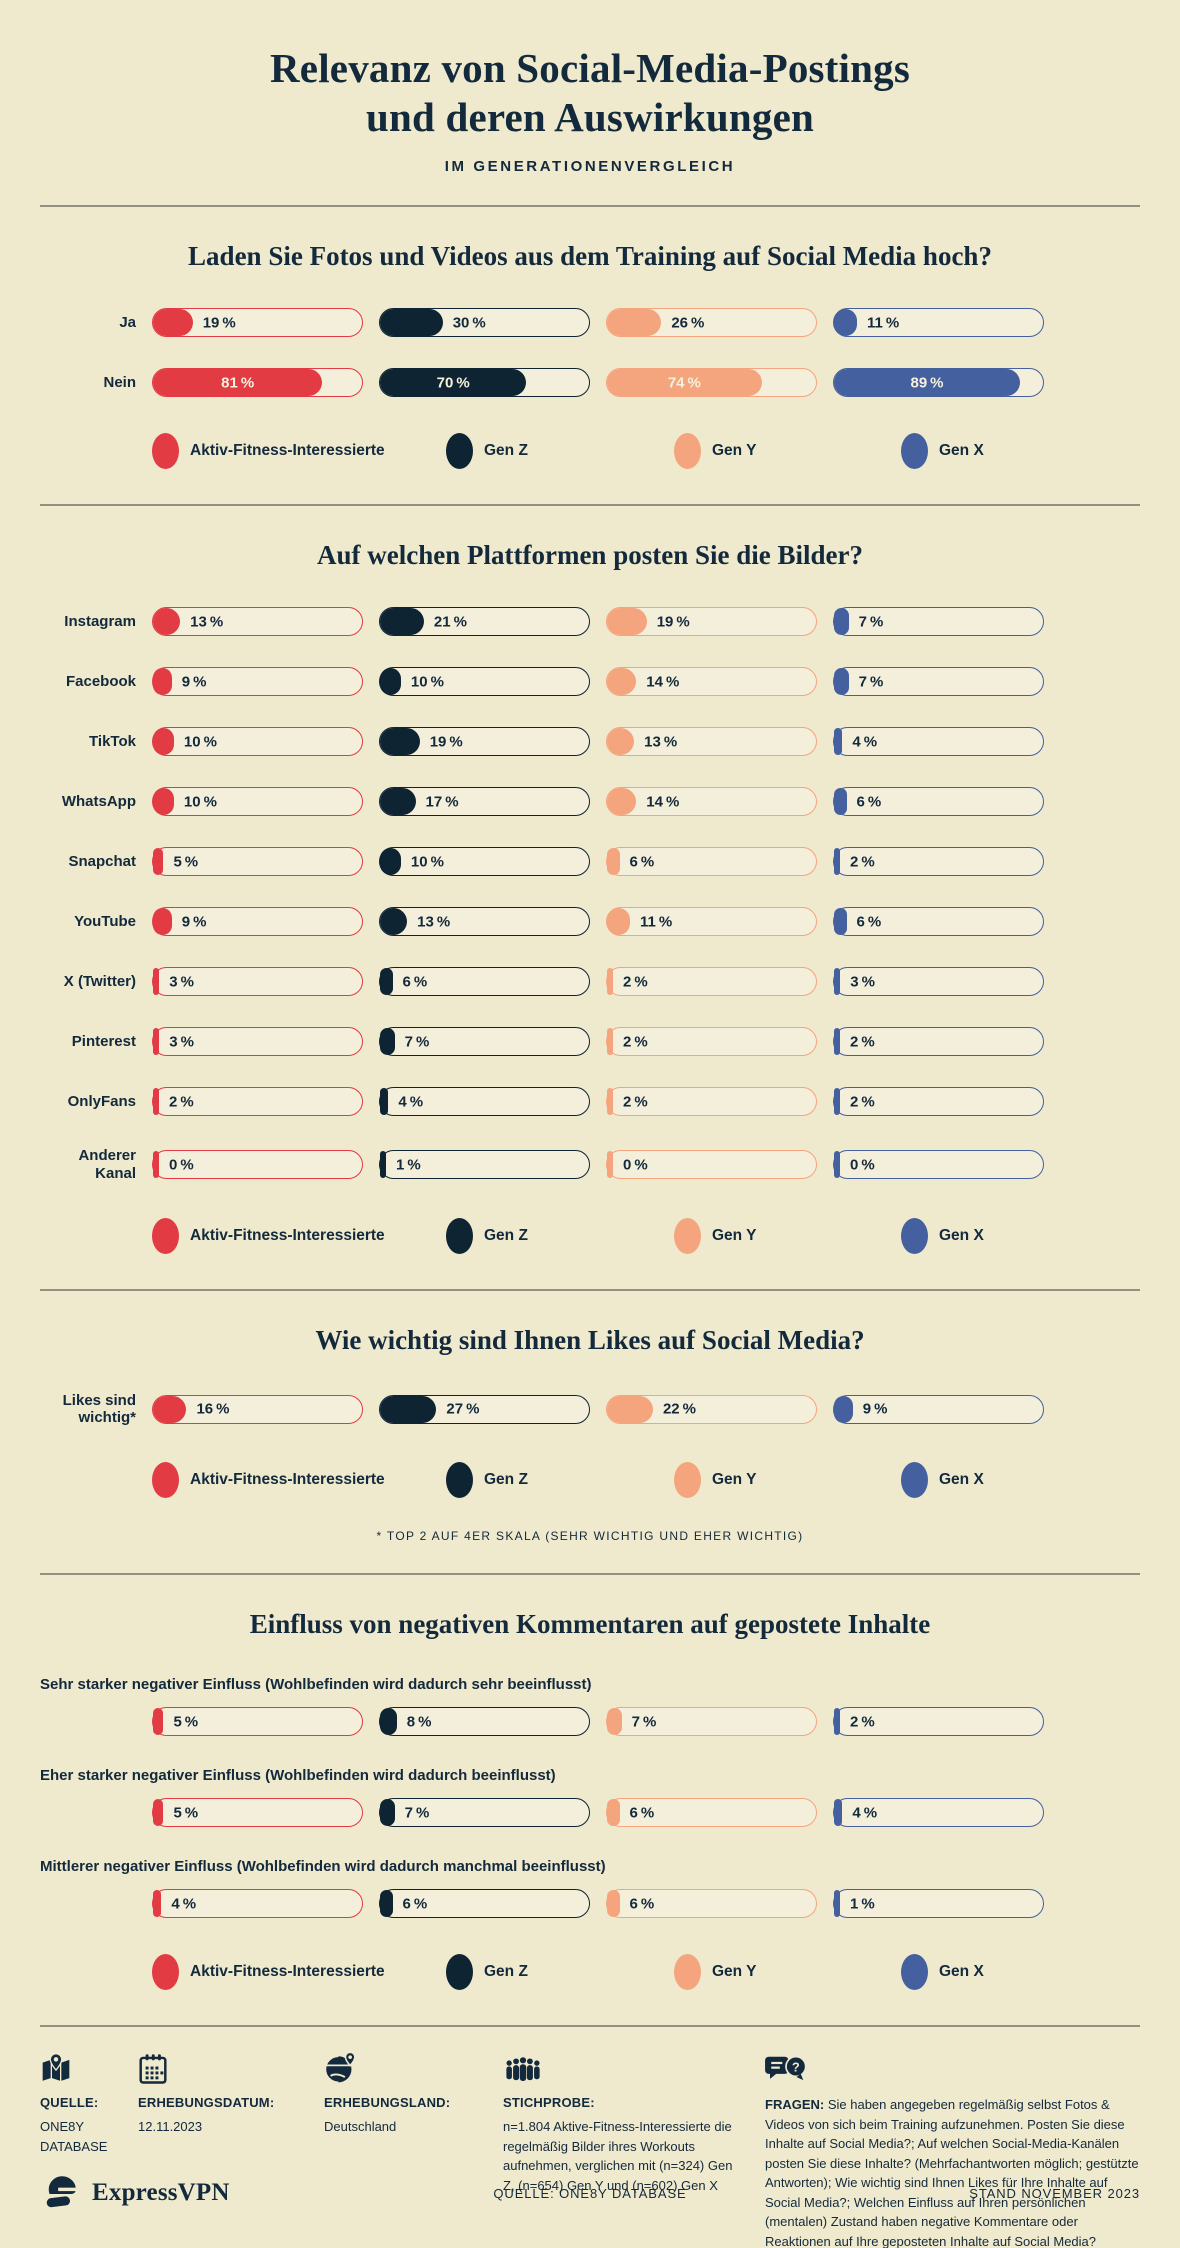 The width and height of the screenshot is (1180, 2248). I want to click on row-label: TikTok, so click(112, 742).